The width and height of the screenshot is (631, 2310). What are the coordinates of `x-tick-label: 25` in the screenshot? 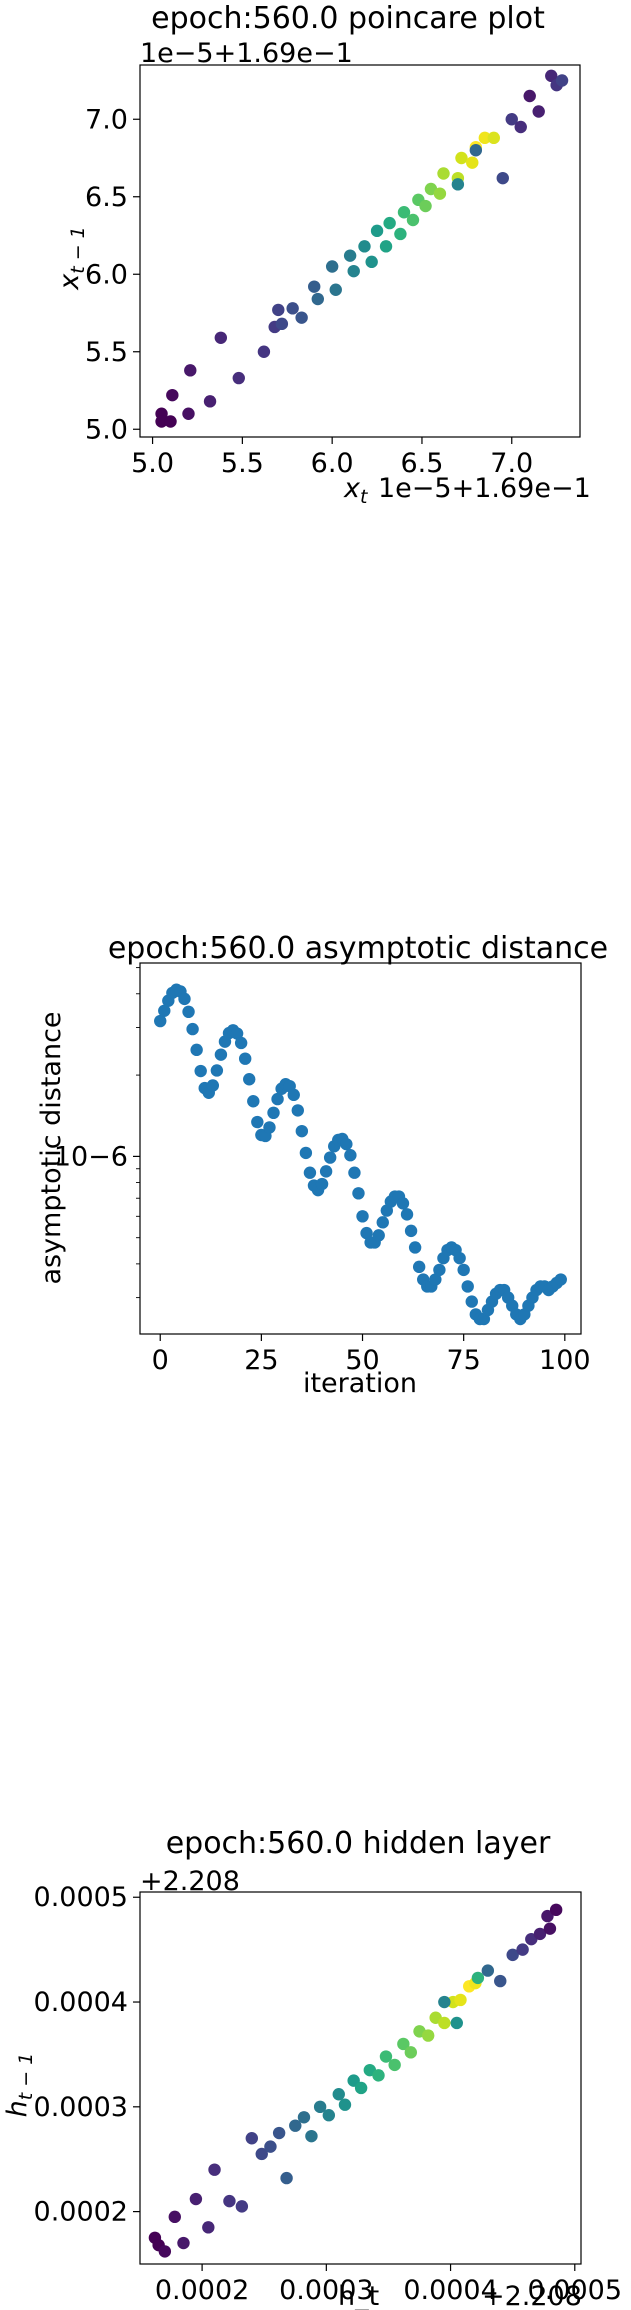 It's located at (261, 1360).